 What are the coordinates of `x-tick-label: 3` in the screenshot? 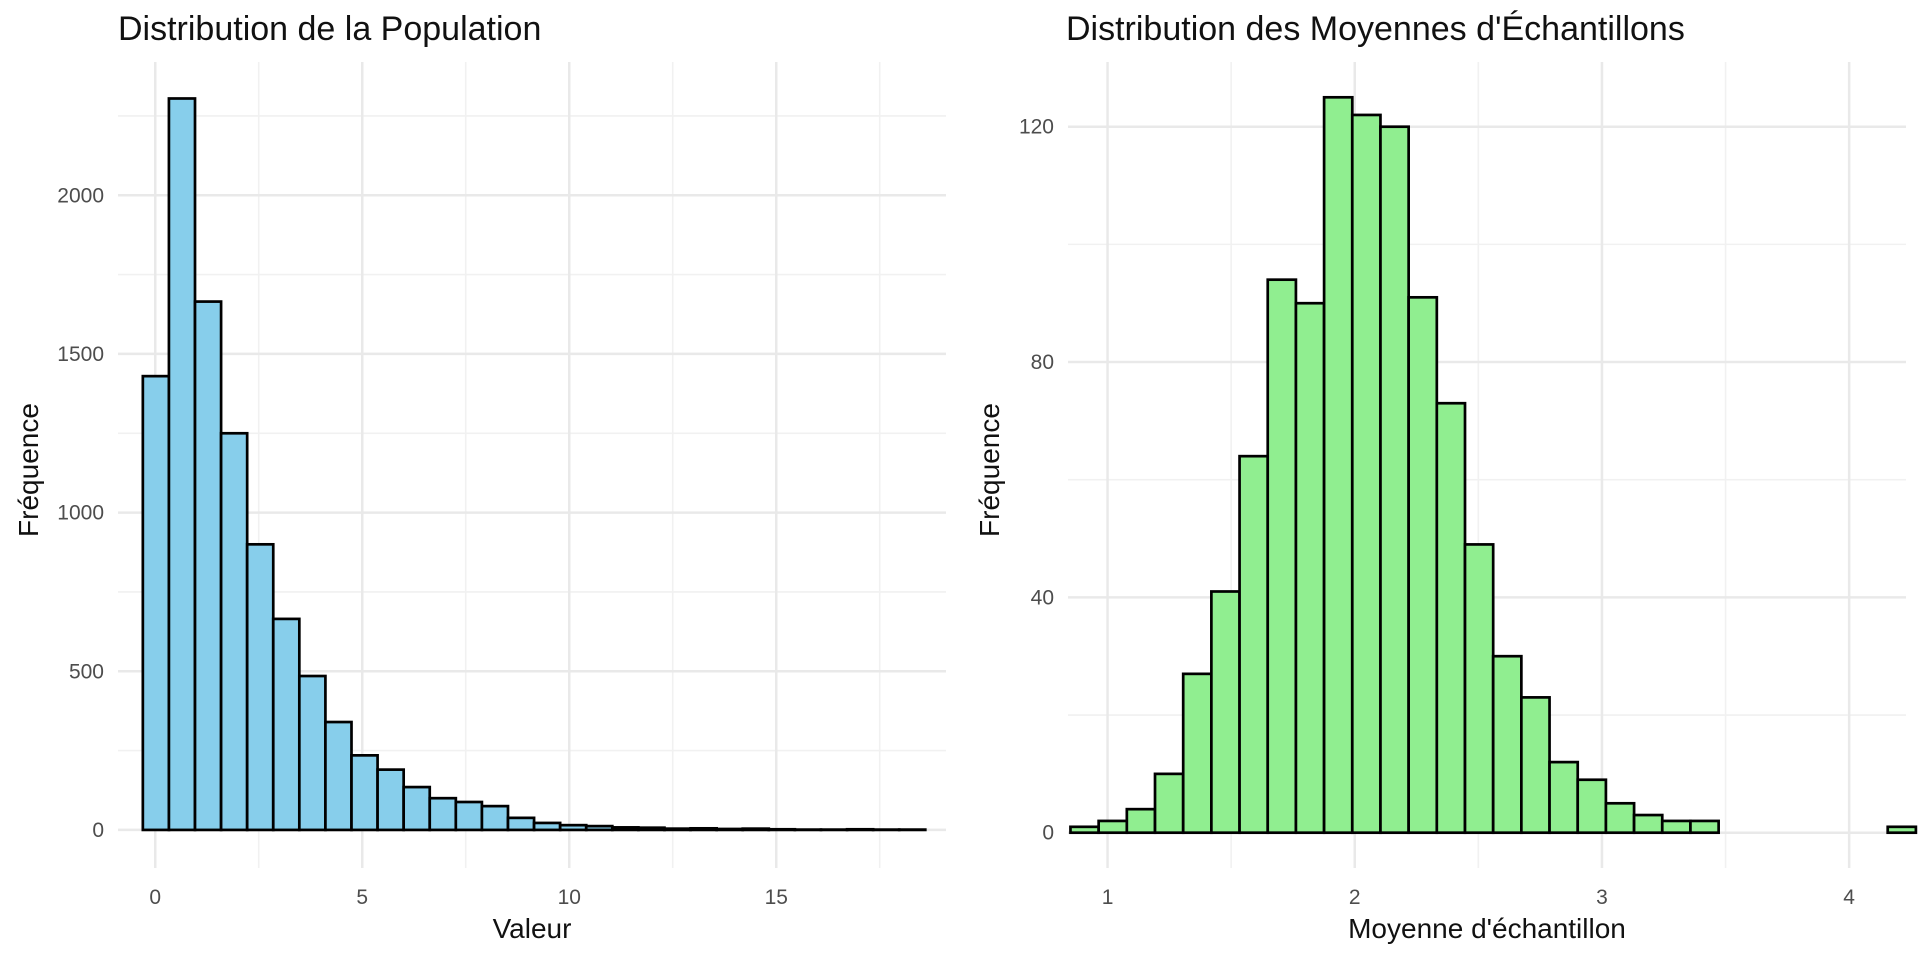 It's located at (1602, 897).